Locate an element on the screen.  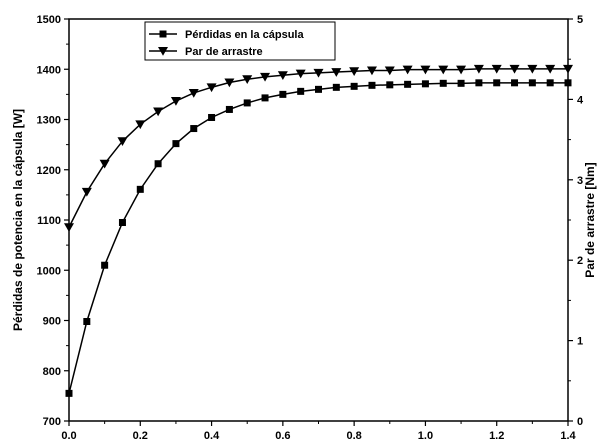
x-tick-label: 0.2 is located at coordinates (140, 436).